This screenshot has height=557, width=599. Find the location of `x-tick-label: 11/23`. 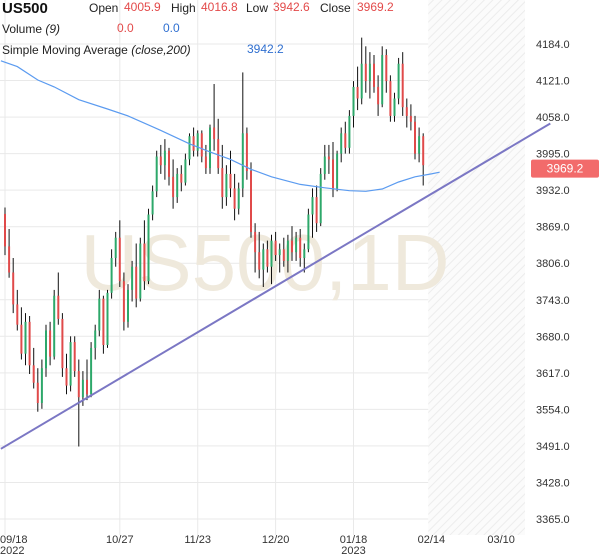

x-tick-label: 11/23 is located at coordinates (197, 540).